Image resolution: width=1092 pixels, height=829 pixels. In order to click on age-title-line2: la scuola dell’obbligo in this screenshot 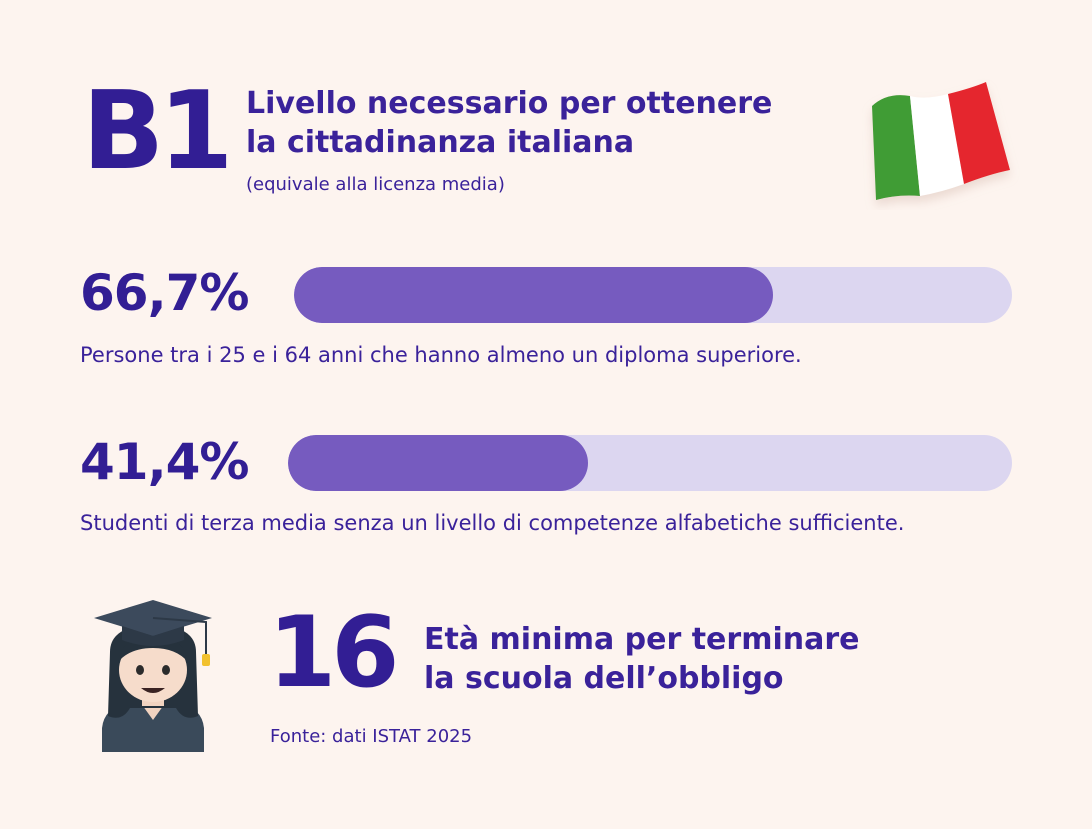, I will do `click(604, 678)`.